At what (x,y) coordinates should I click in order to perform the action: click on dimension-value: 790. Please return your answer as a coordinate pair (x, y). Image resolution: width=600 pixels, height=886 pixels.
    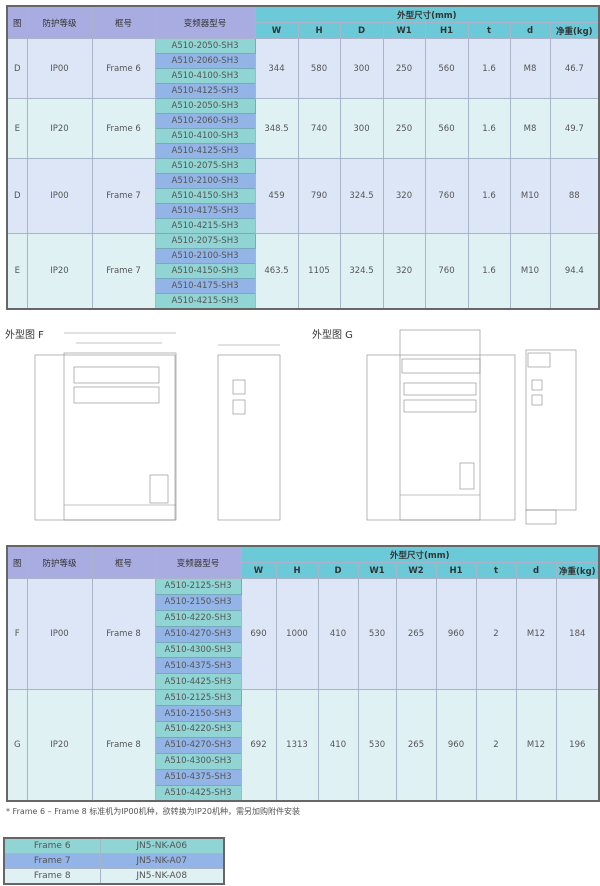
    Looking at the image, I should click on (319, 196).